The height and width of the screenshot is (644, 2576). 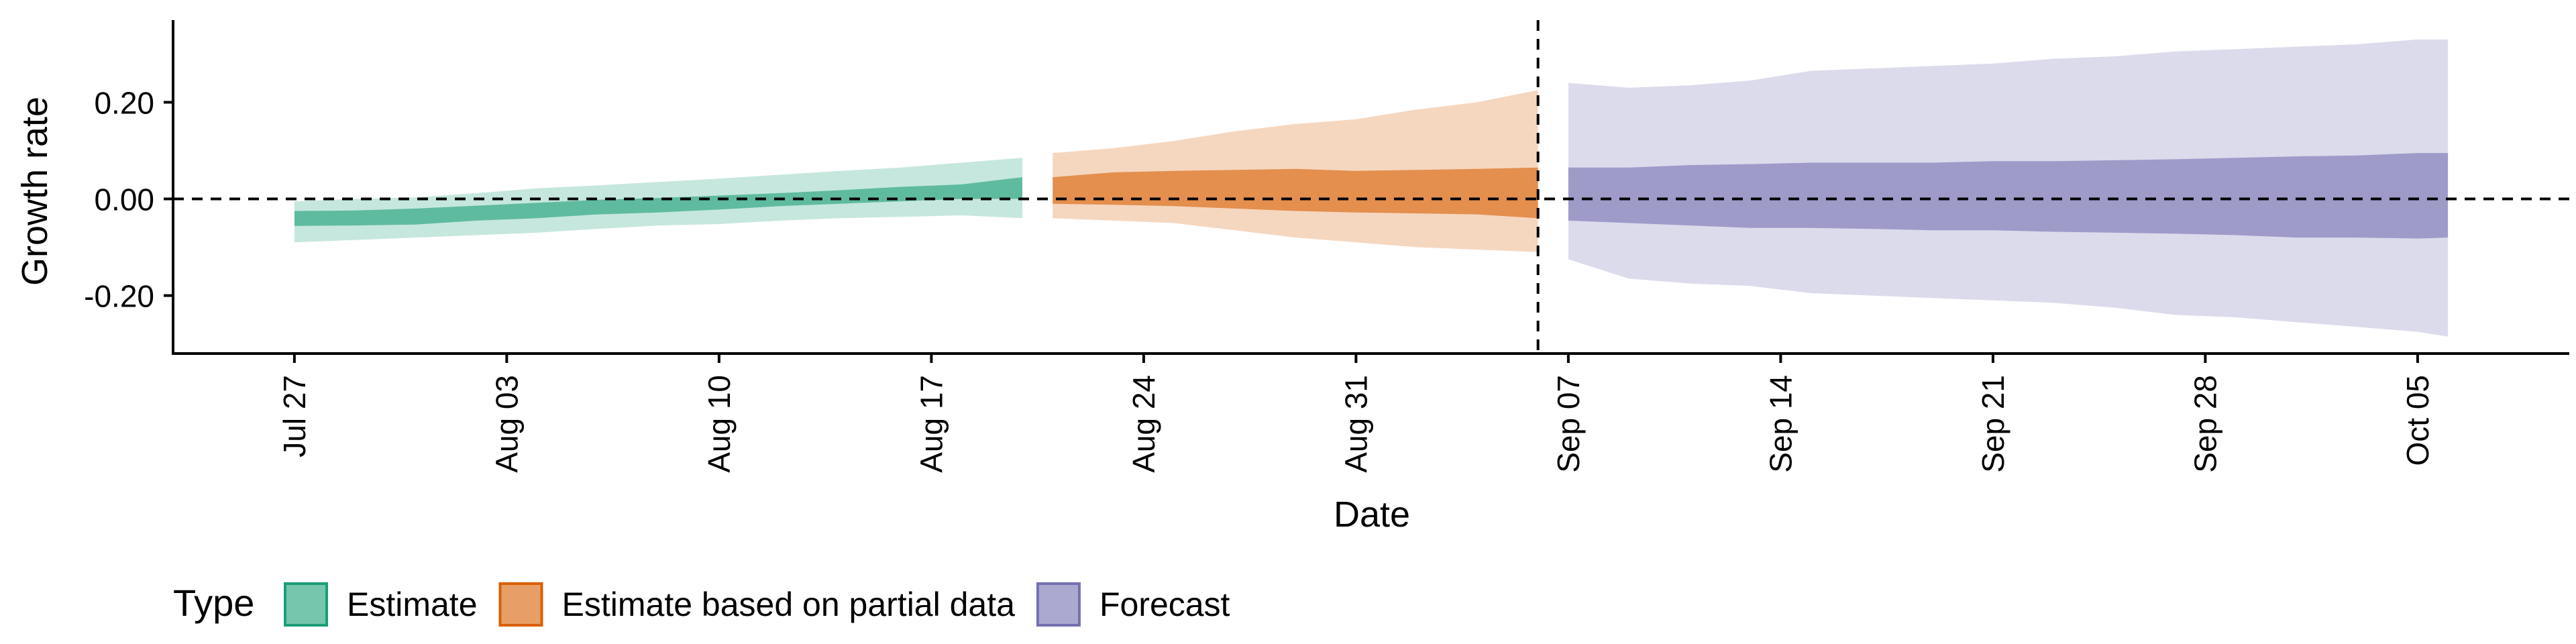 I want to click on legend-label: Estimate, so click(x=412, y=604).